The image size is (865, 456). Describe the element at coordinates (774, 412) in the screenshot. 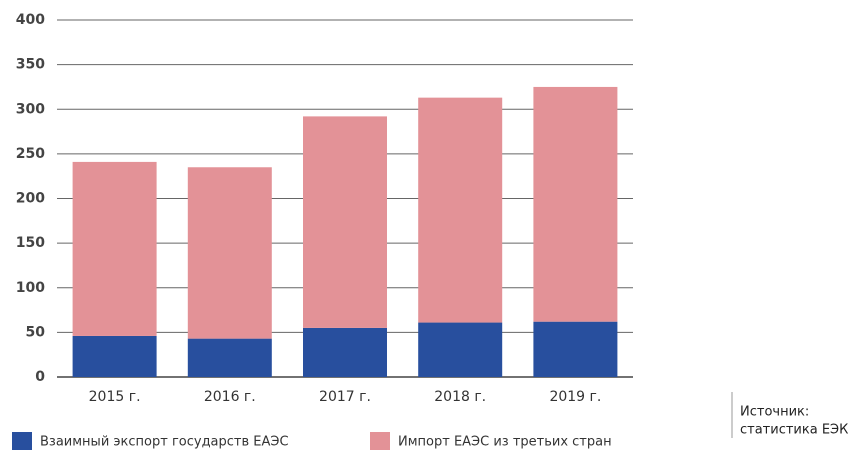

I see `source-label: Источник:` at that location.